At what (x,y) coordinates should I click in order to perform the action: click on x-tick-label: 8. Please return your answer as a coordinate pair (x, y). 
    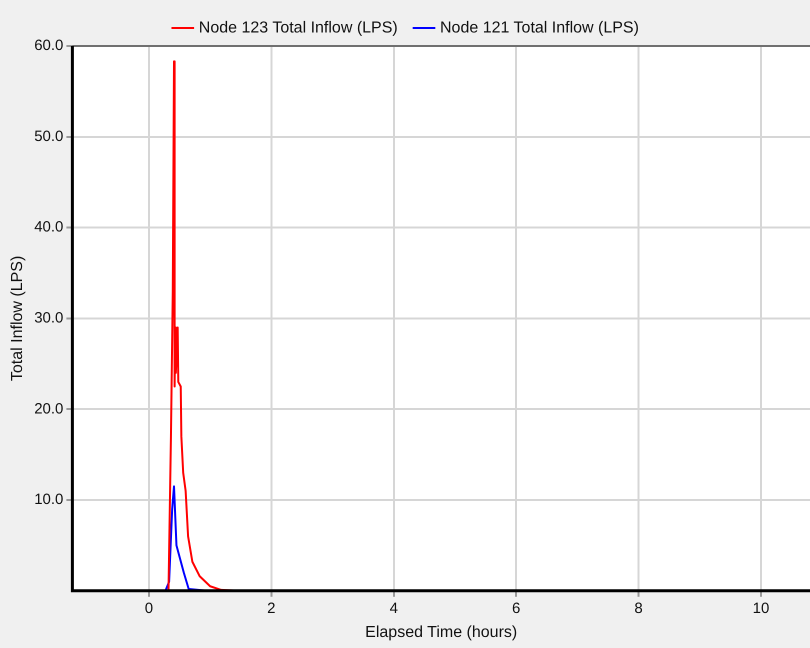
    Looking at the image, I should click on (638, 608).